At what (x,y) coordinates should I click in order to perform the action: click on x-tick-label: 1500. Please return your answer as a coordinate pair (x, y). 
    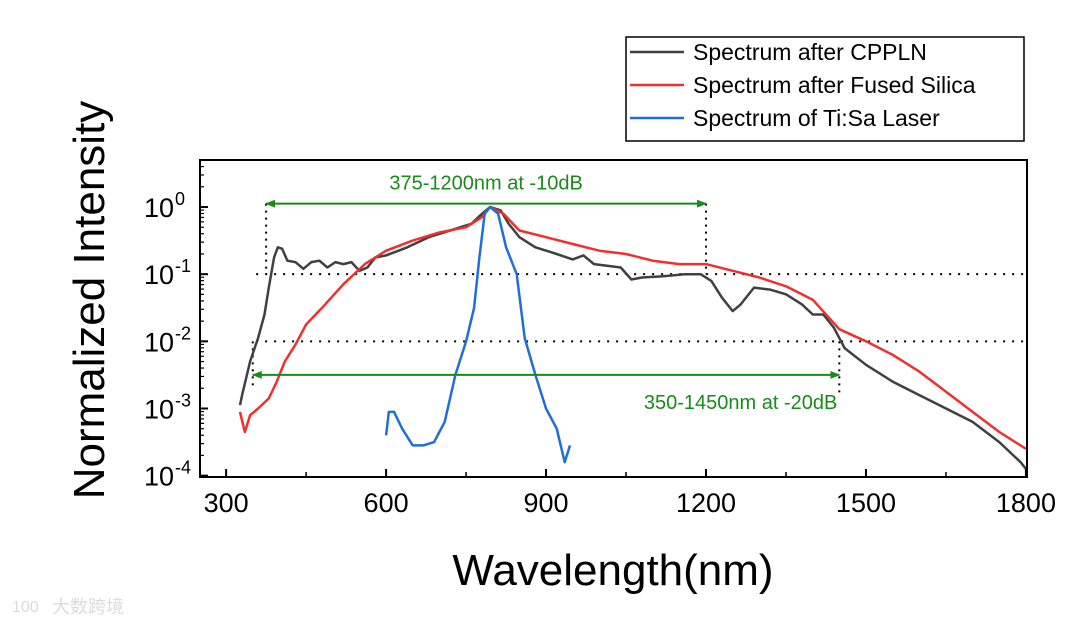
    Looking at the image, I should click on (866, 503).